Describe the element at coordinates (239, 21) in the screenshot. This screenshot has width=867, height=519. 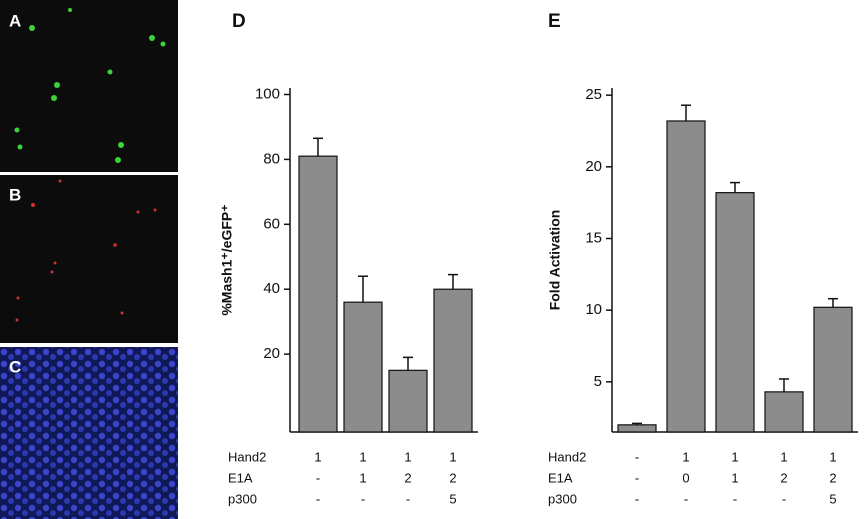
I see `panel-label: D` at that location.